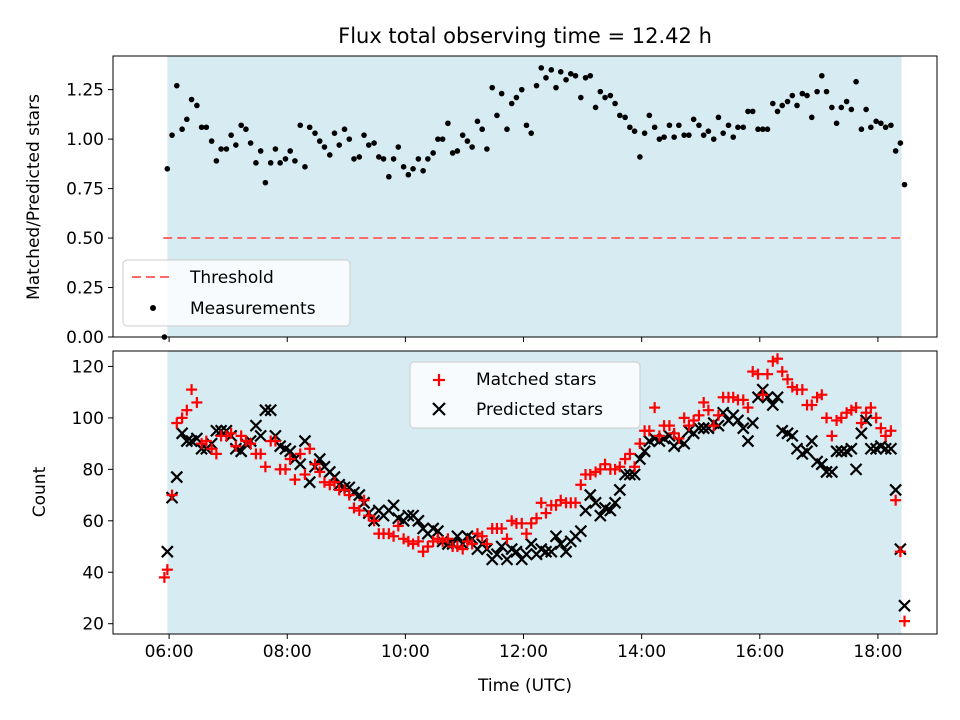  What do you see at coordinates (439, 409) in the screenshot?
I see `predicted-legend-icon` at bounding box center [439, 409].